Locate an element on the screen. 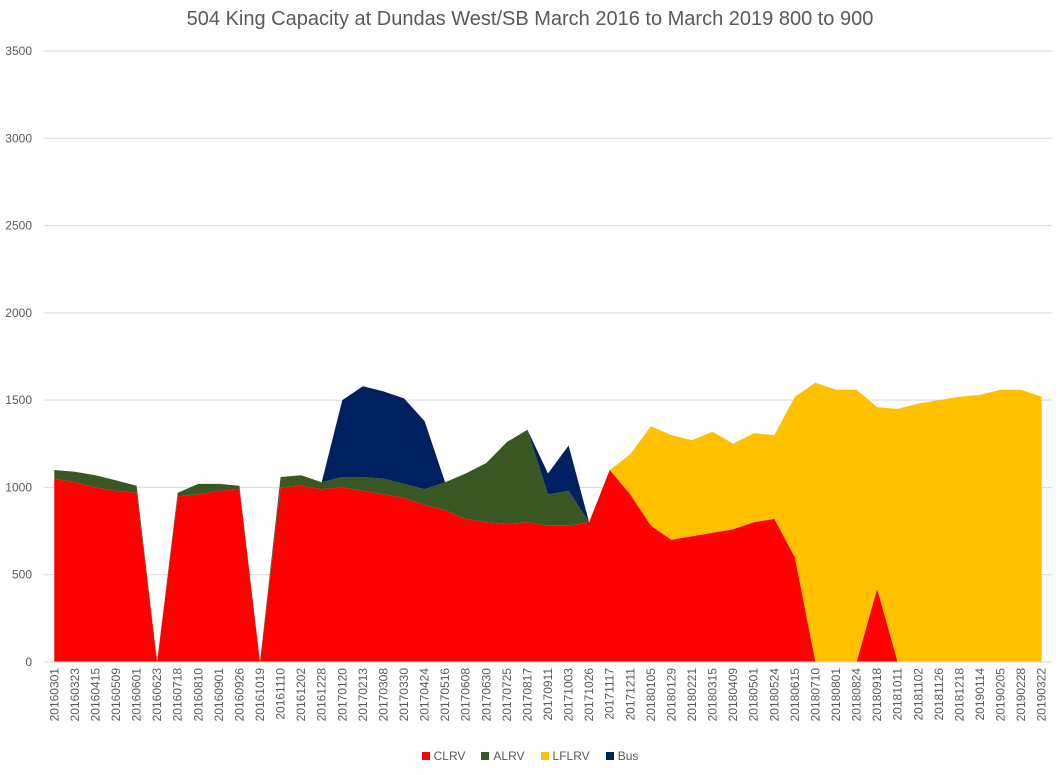 The width and height of the screenshot is (1060, 775). x-tick-label: 20180129 is located at coordinates (671, 695).